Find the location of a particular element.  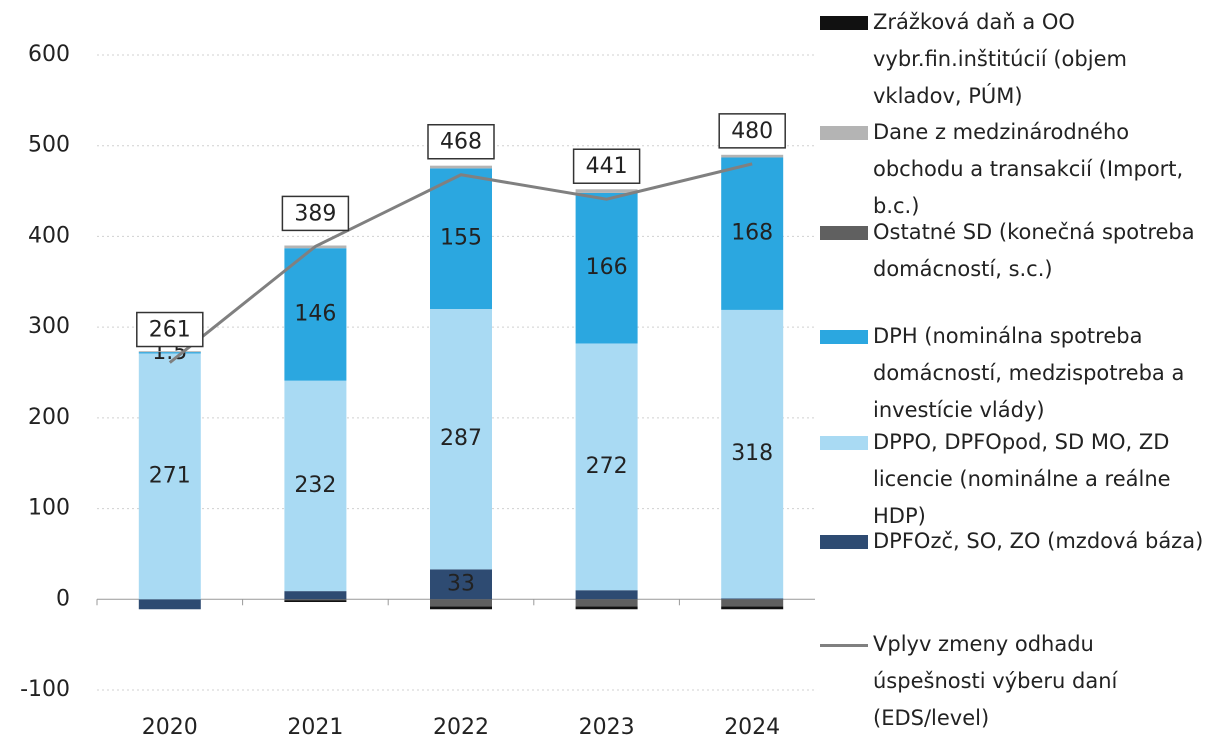

data-label: 33 is located at coordinates (461, 583).